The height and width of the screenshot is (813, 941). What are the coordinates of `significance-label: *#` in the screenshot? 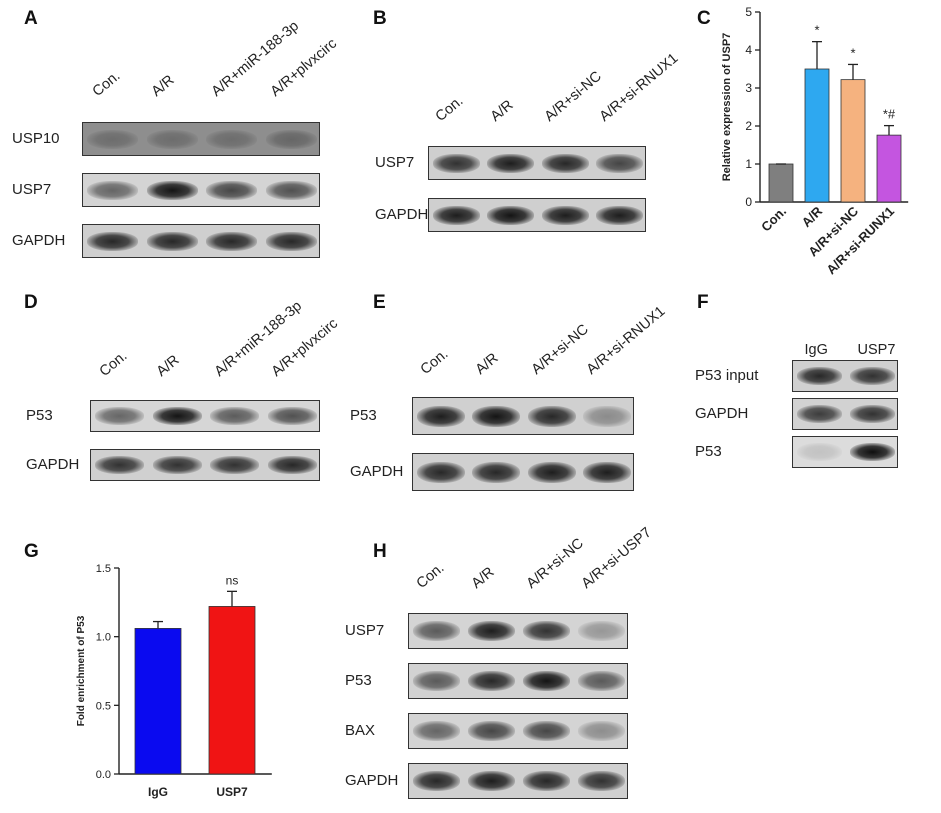 It's located at (889, 114).